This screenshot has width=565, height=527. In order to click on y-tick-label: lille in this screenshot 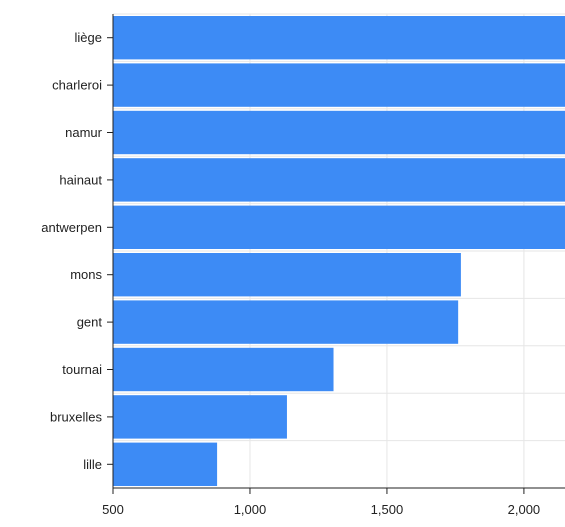, I will do `click(92, 464)`.